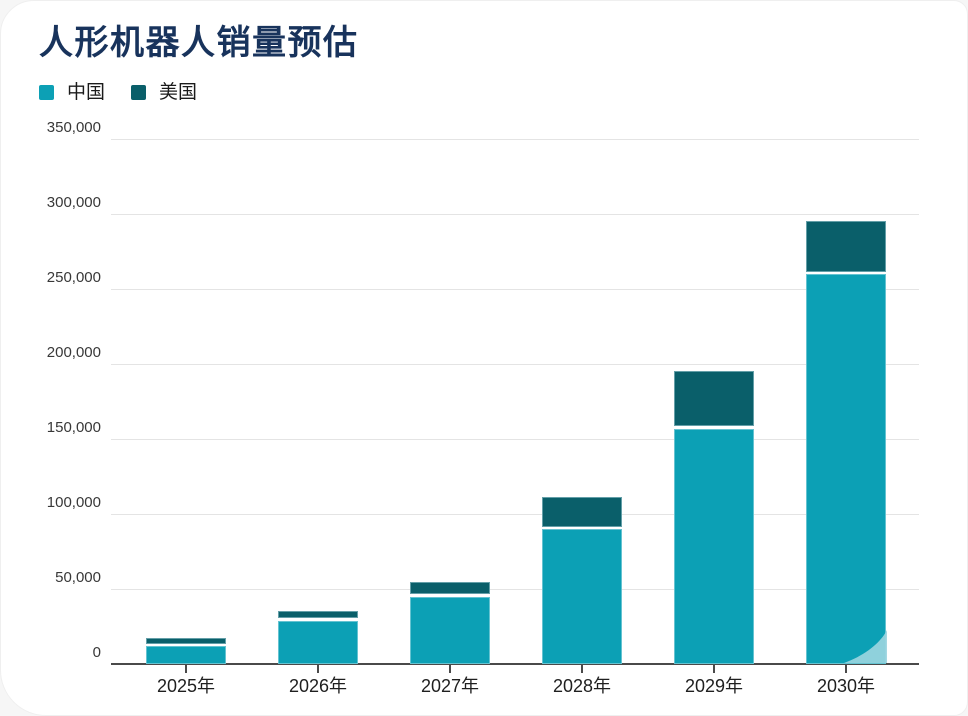  Describe the element at coordinates (73, 202) in the screenshot. I see `y-axis-tick-label: 300,000` at that location.